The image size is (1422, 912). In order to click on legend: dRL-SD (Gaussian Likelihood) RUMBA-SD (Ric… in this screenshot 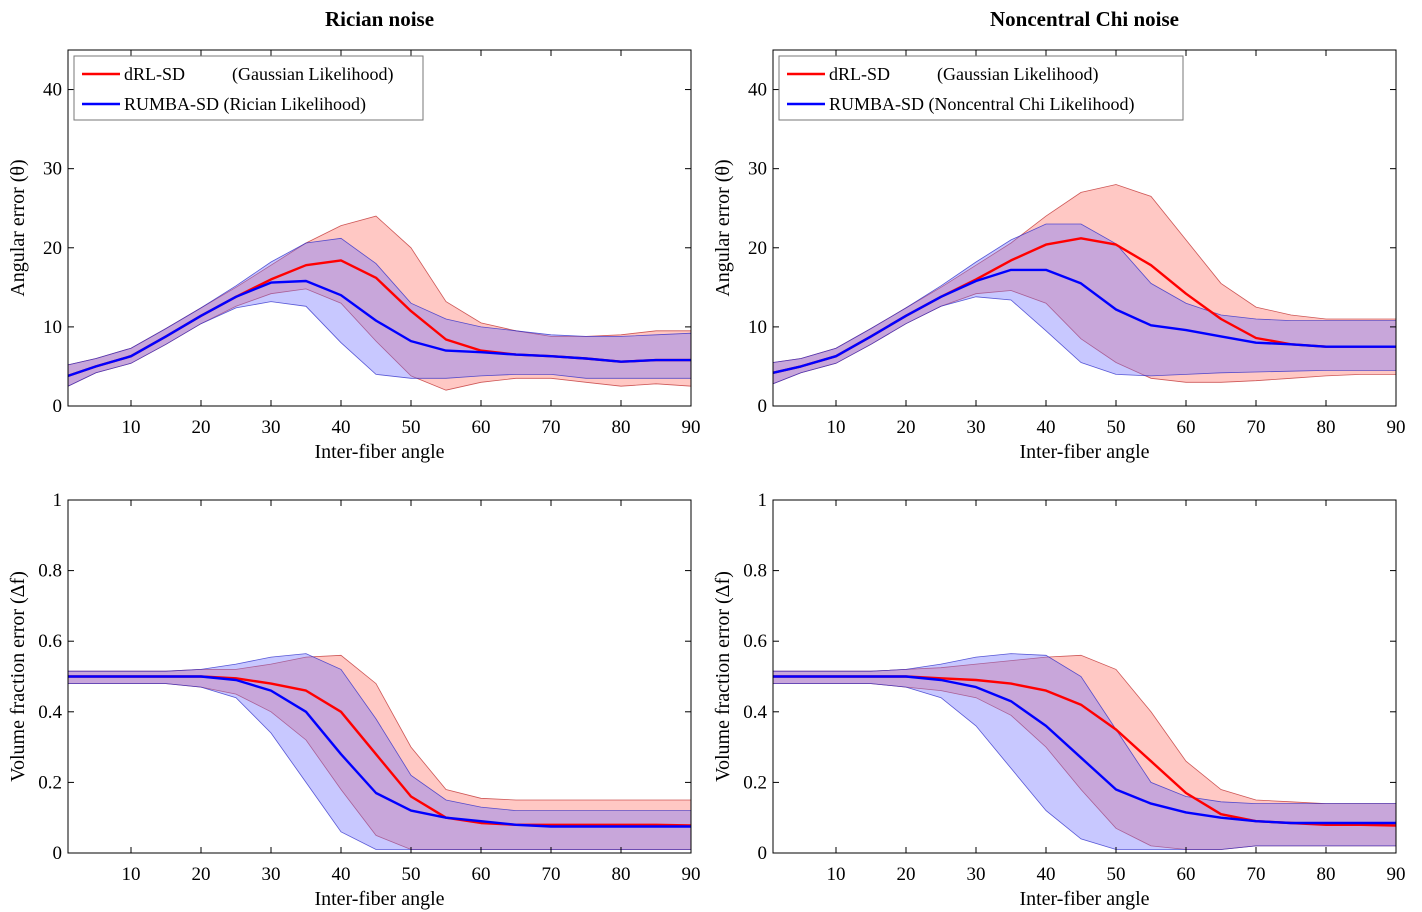, I will do `click(248, 88)`.